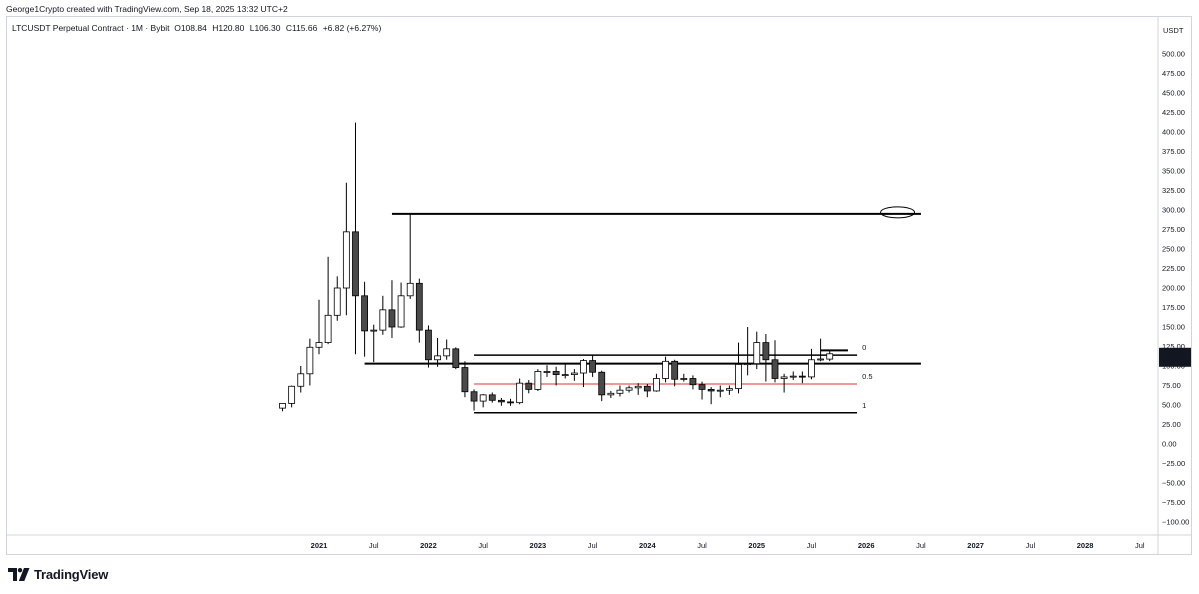  Describe the element at coordinates (1173, 483) in the screenshot. I see `y-tick-label: −50.00` at that location.